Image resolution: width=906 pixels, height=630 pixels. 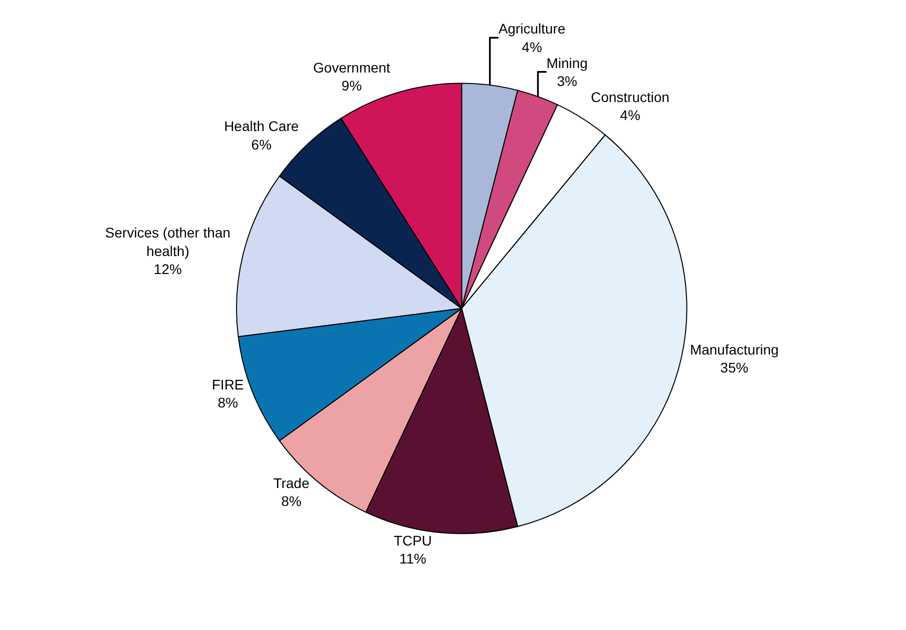 What do you see at coordinates (351, 67) in the screenshot?
I see `slice-label: Government` at bounding box center [351, 67].